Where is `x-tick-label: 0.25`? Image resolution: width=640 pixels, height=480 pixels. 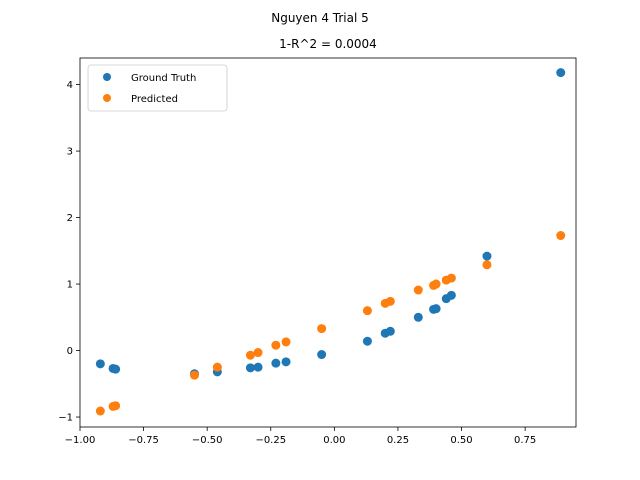
x-tick-label: 0.25 is located at coordinates (398, 440).